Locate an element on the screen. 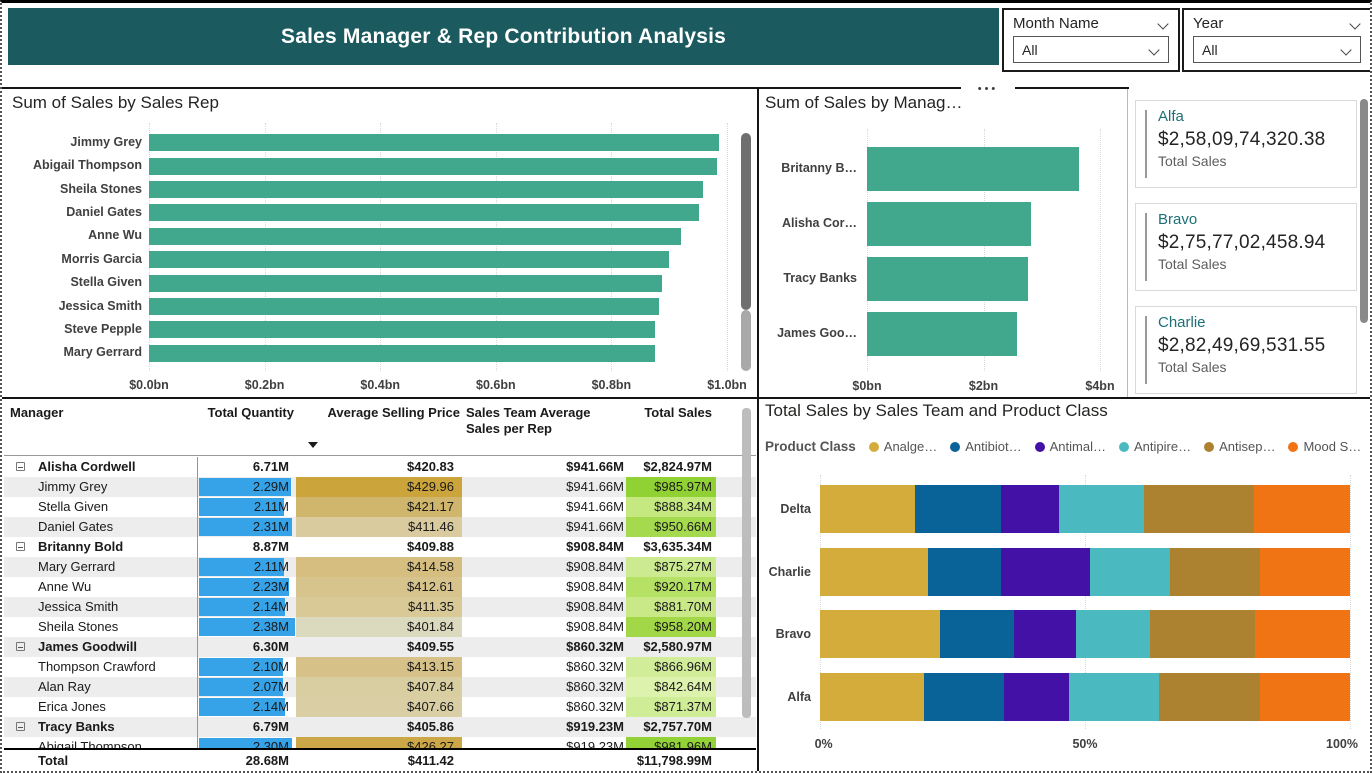 The image size is (1372, 773). card-title: Charlie is located at coordinates (1182, 322).